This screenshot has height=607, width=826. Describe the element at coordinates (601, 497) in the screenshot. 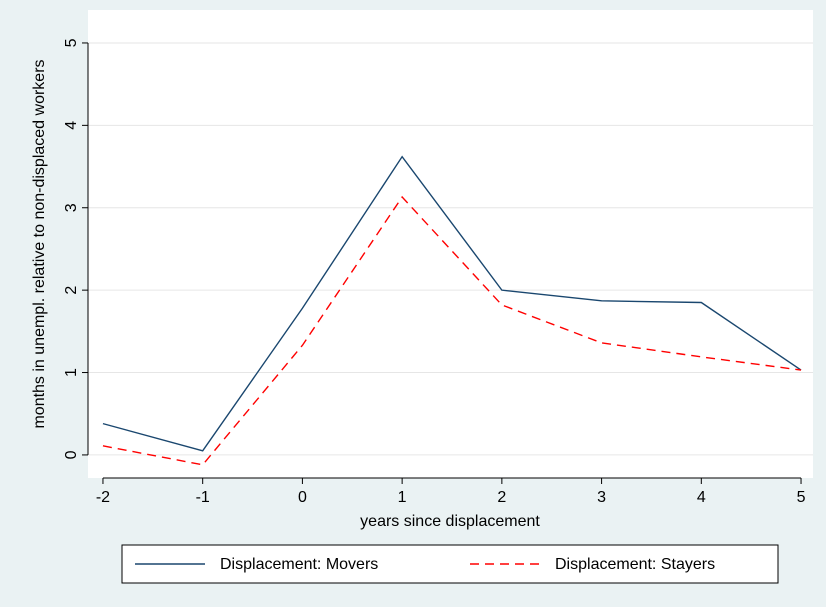

I see `x-tick-label: 3` at that location.